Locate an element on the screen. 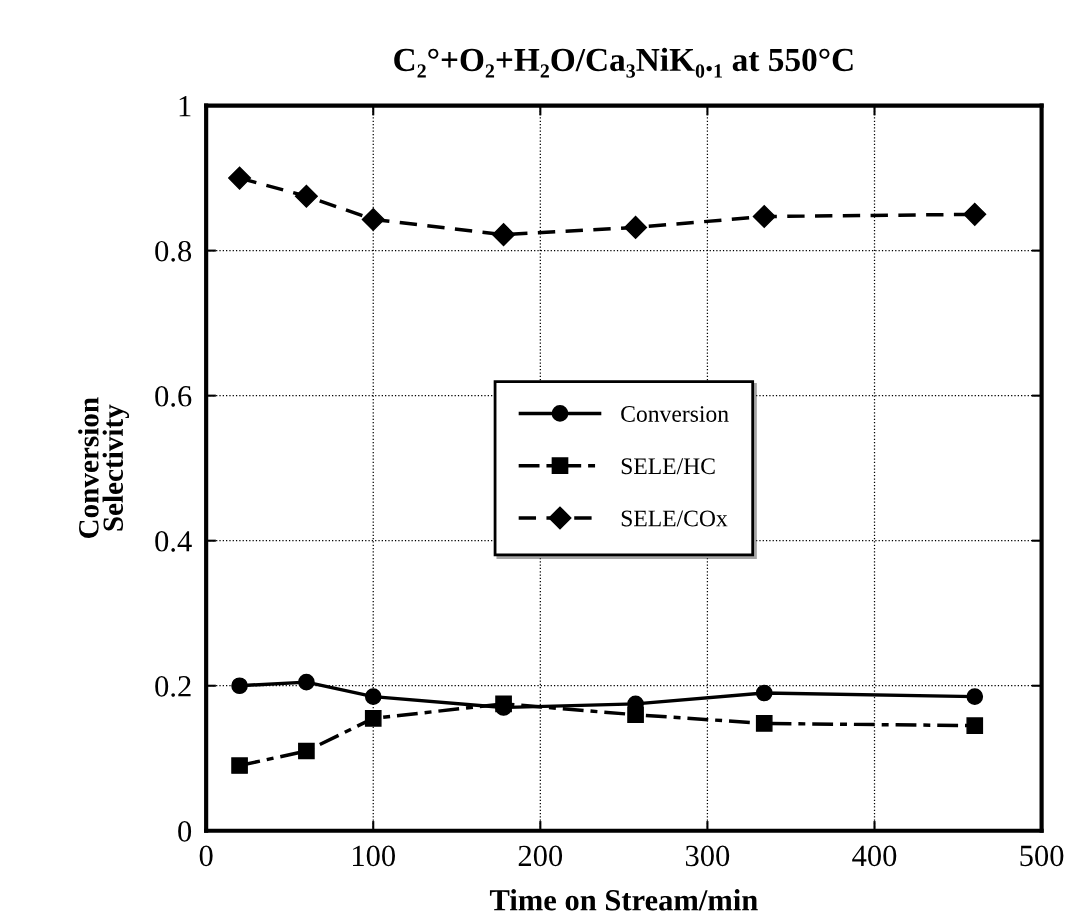 The width and height of the screenshot is (1085, 918). legend-label: SELE/COx is located at coordinates (674, 518).